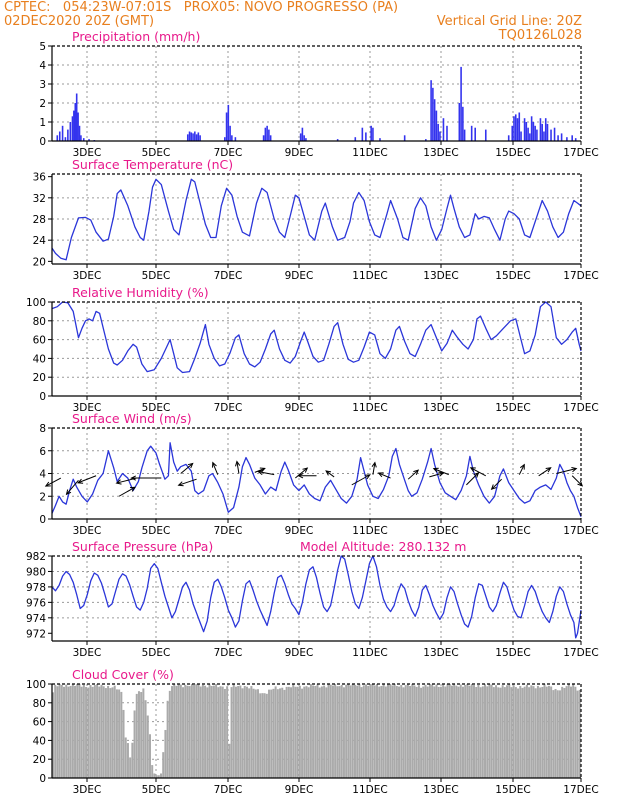 The width and height of the screenshot is (618, 800). I want to click on temperature-x-tick-label: 11DEC, so click(369, 276).